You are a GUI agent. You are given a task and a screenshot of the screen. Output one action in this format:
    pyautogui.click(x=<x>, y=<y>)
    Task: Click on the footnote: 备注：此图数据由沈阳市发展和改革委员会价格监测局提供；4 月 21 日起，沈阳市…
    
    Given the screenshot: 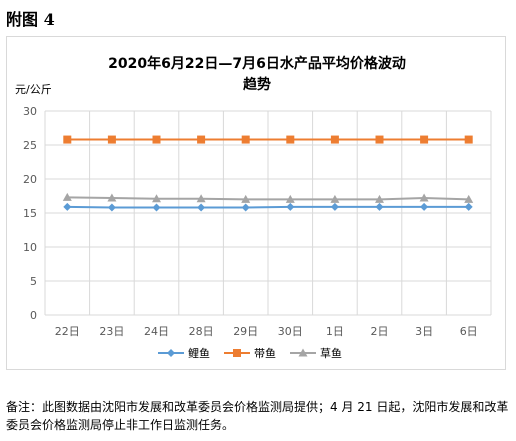 What is the action you would take?
    pyautogui.click(x=257, y=416)
    